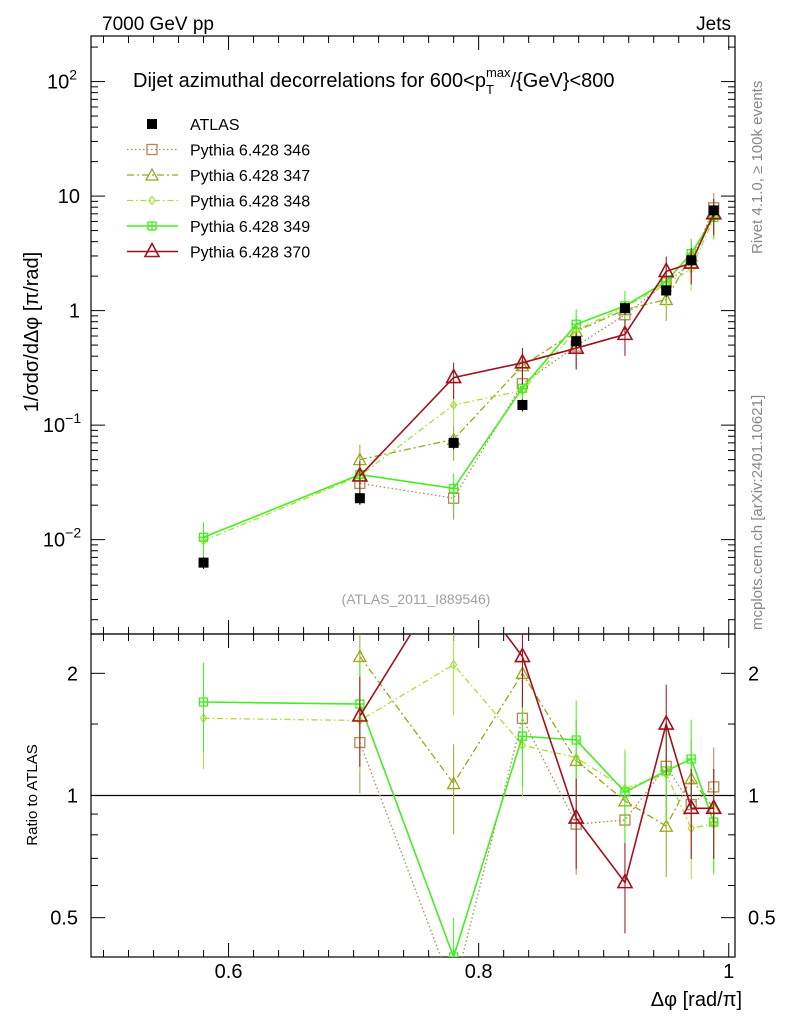  I want to click on legend-item-5: Pythia 6.428 370, so click(218, 251).